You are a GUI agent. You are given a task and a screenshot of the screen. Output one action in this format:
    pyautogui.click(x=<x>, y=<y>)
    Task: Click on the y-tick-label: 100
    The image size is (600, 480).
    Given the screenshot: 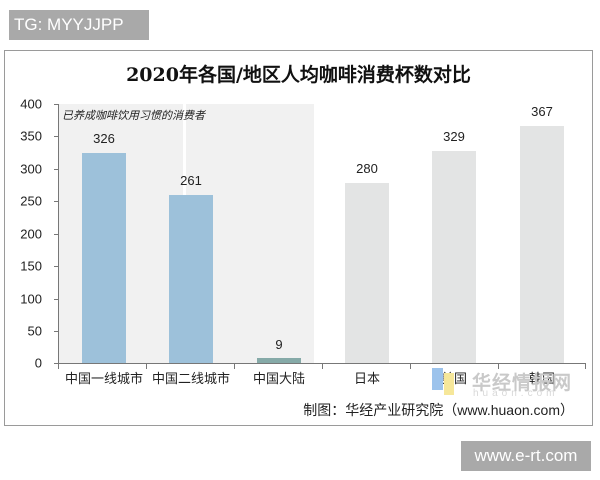 What is the action you would take?
    pyautogui.click(x=31, y=299)
    